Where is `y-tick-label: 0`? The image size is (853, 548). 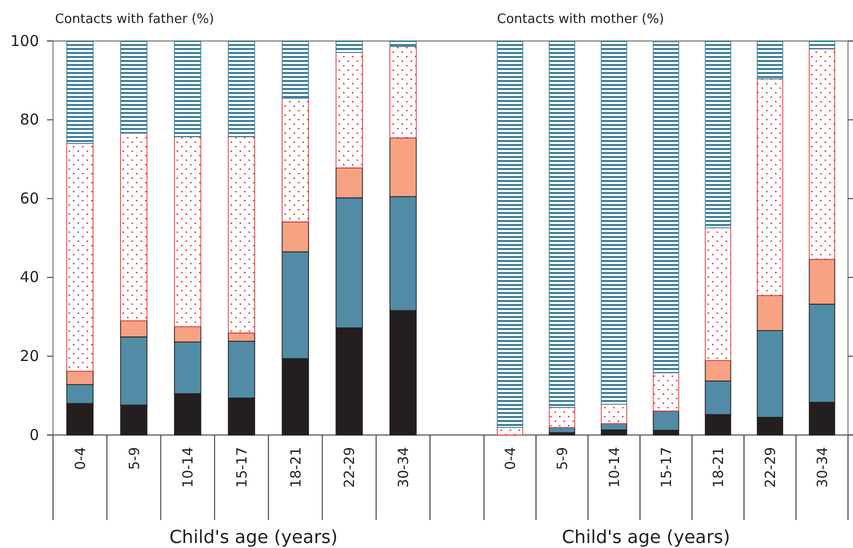
y-tick-label: 0 is located at coordinates (34, 435).